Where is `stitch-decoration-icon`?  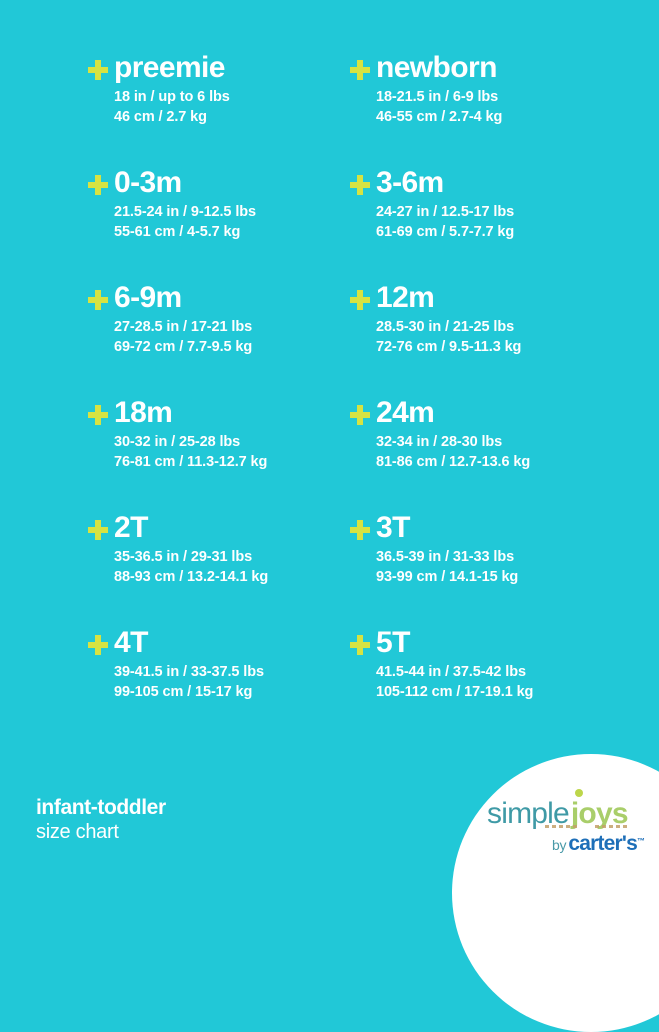
stitch-decoration-icon is located at coordinates (591, 827).